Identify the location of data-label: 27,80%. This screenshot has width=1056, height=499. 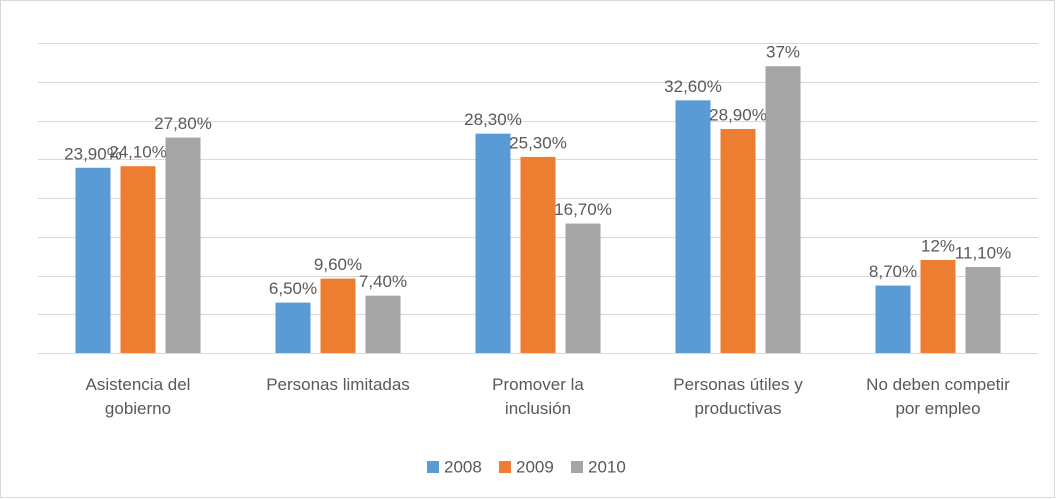
(183, 123).